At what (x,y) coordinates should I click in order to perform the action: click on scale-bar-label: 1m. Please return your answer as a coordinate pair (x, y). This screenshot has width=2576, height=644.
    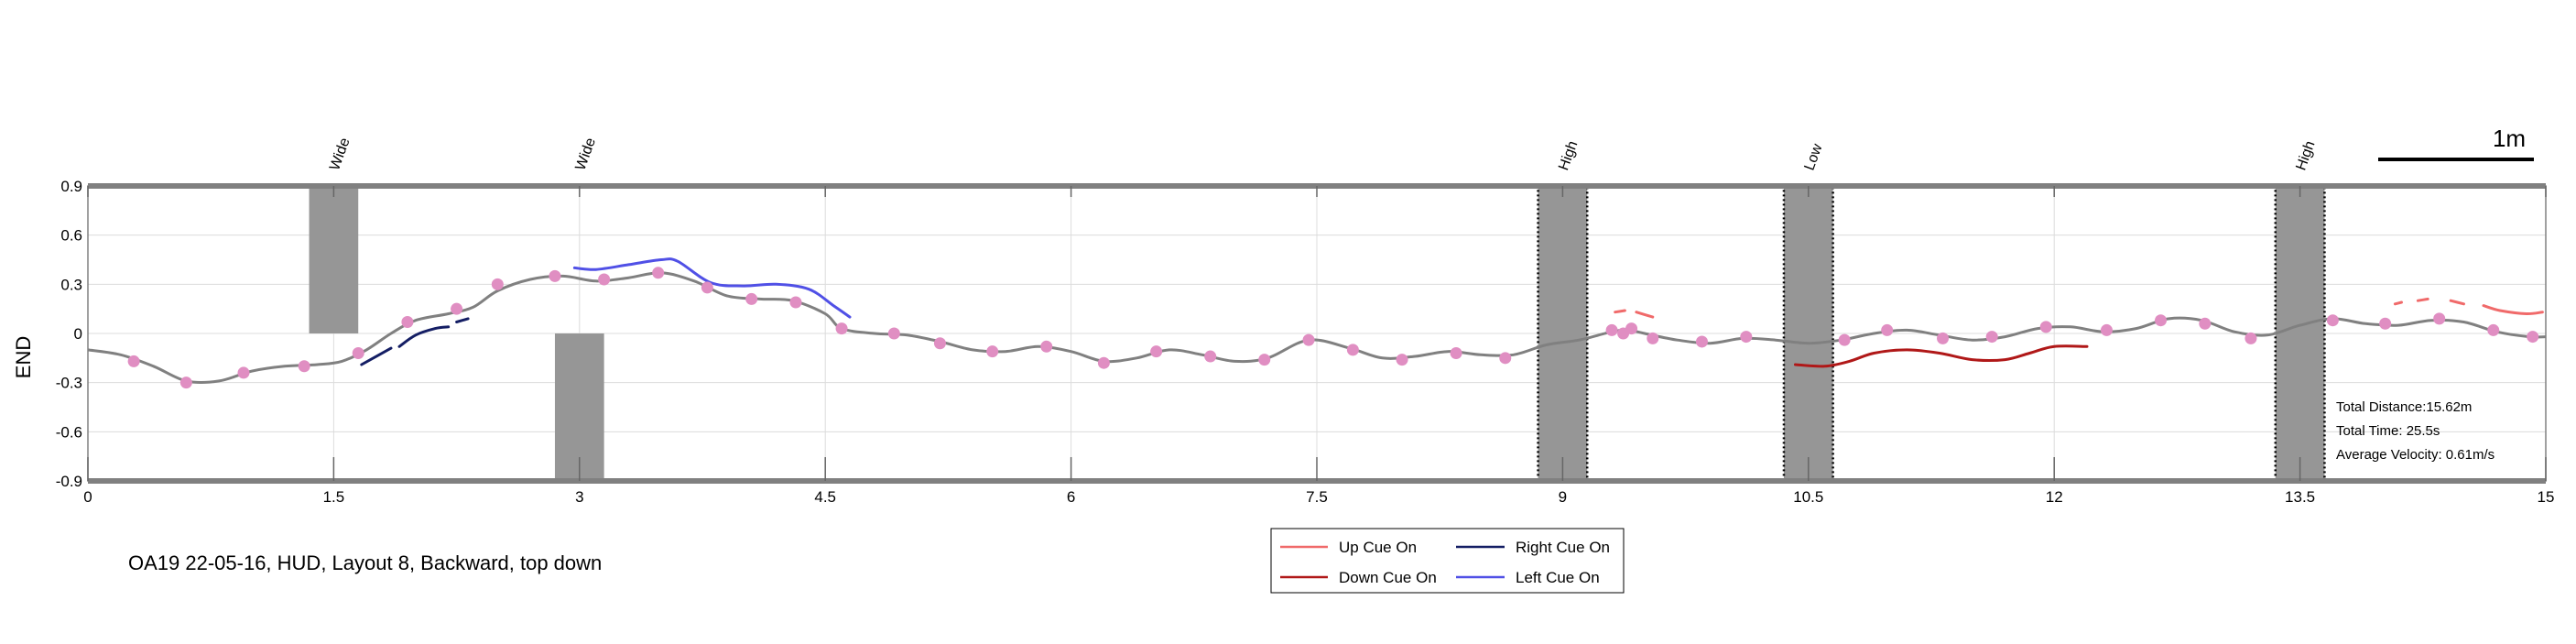
    Looking at the image, I should click on (2509, 138).